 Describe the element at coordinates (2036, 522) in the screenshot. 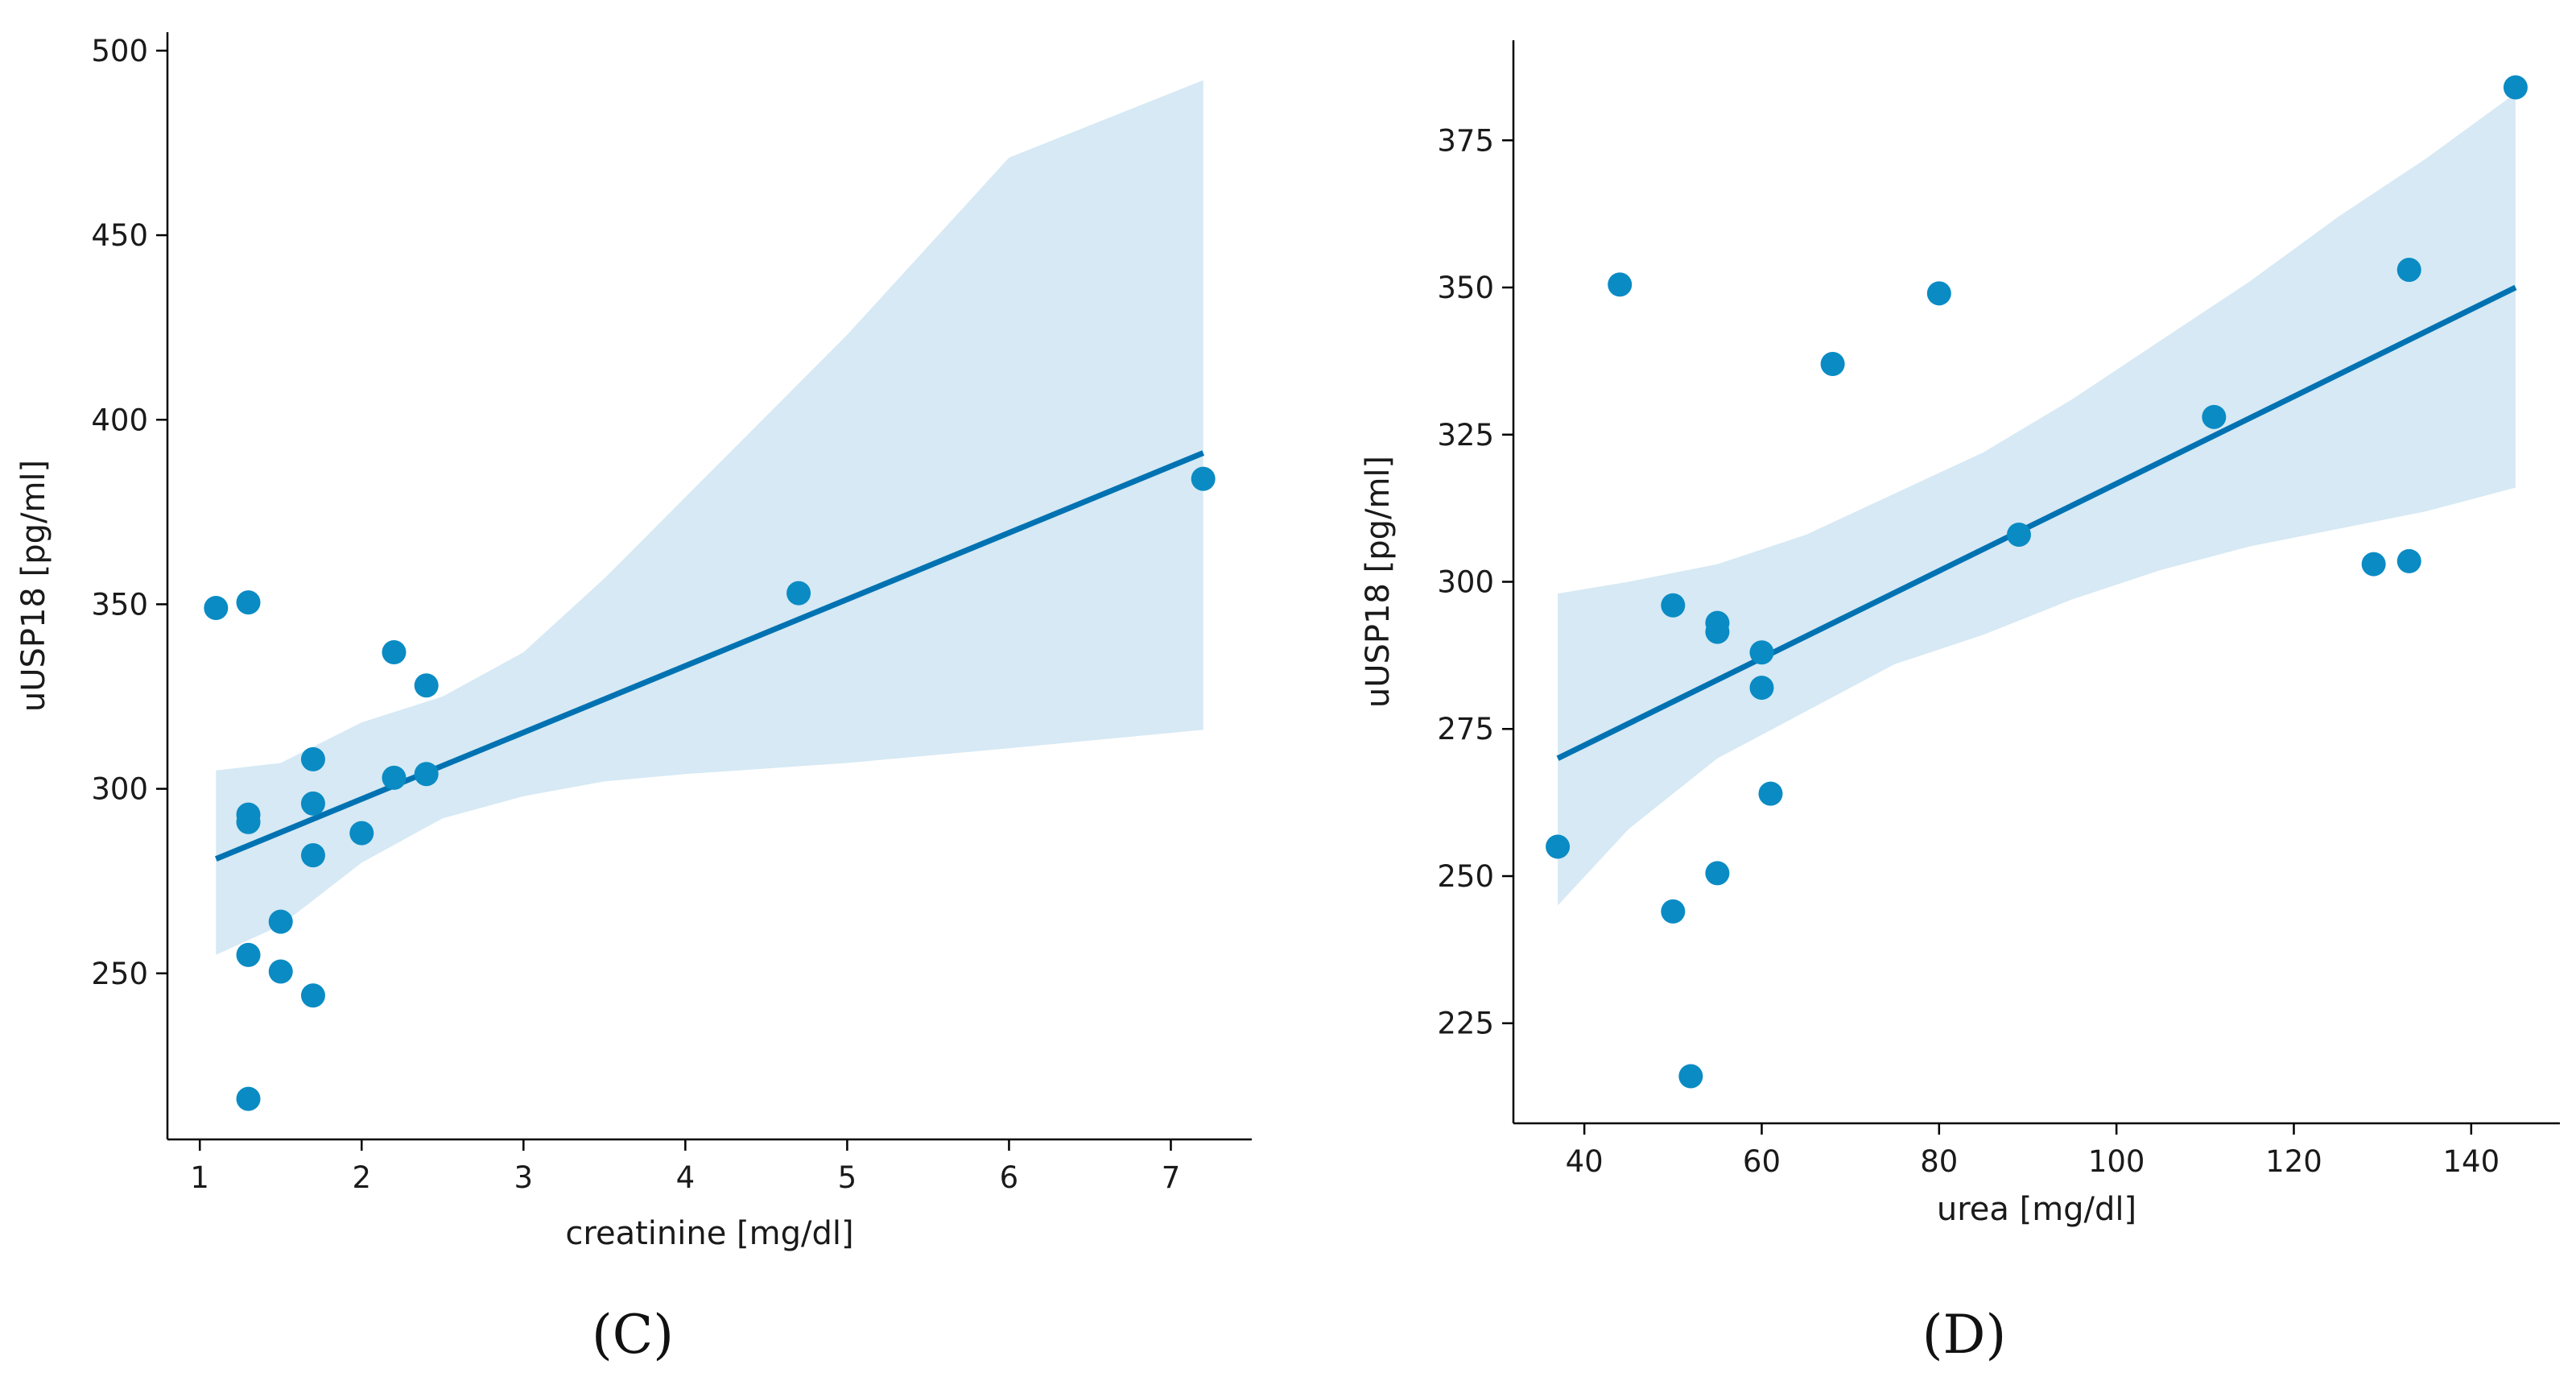

I see `d-regression-line` at that location.